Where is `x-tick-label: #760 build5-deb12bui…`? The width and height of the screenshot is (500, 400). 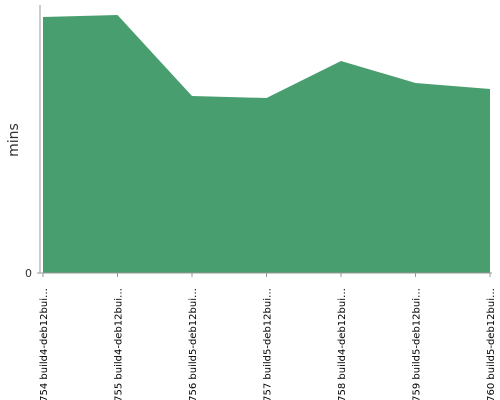
x-tick-label: #760 build5-deb12bui… is located at coordinates (491, 344).